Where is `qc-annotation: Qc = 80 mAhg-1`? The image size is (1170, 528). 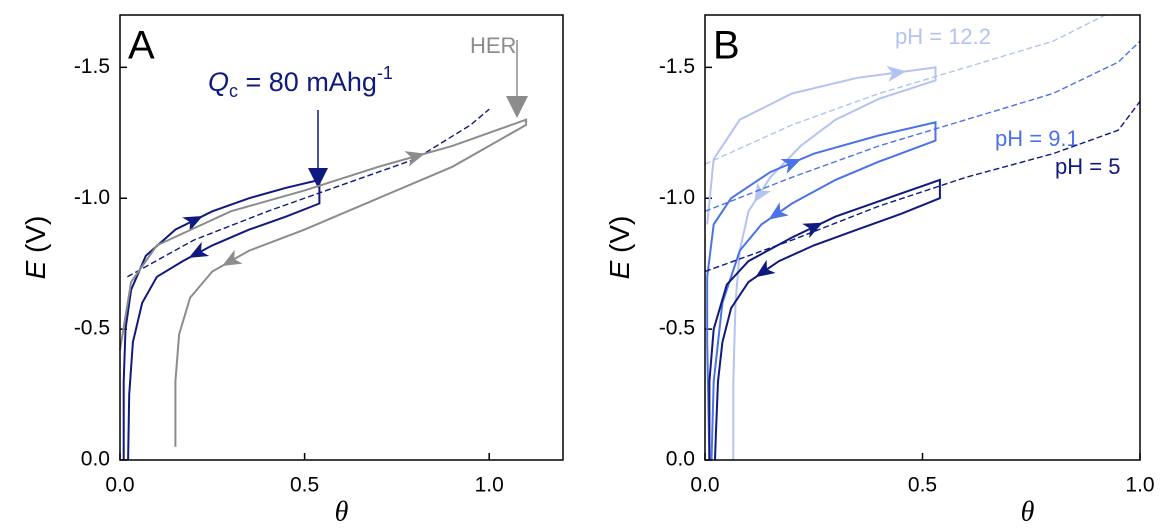 qc-annotation: Qc = 80 mAhg-1 is located at coordinates (300, 82).